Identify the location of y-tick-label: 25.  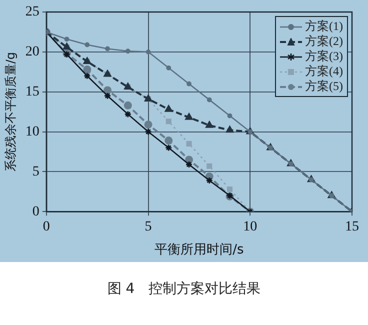
(32, 12).